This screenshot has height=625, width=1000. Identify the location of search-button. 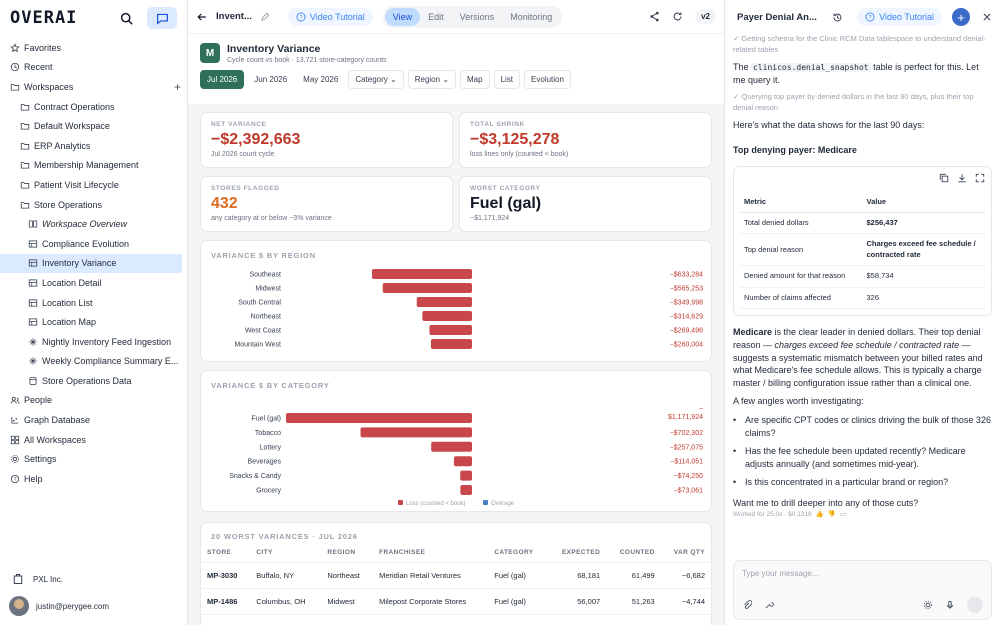
(126, 18).